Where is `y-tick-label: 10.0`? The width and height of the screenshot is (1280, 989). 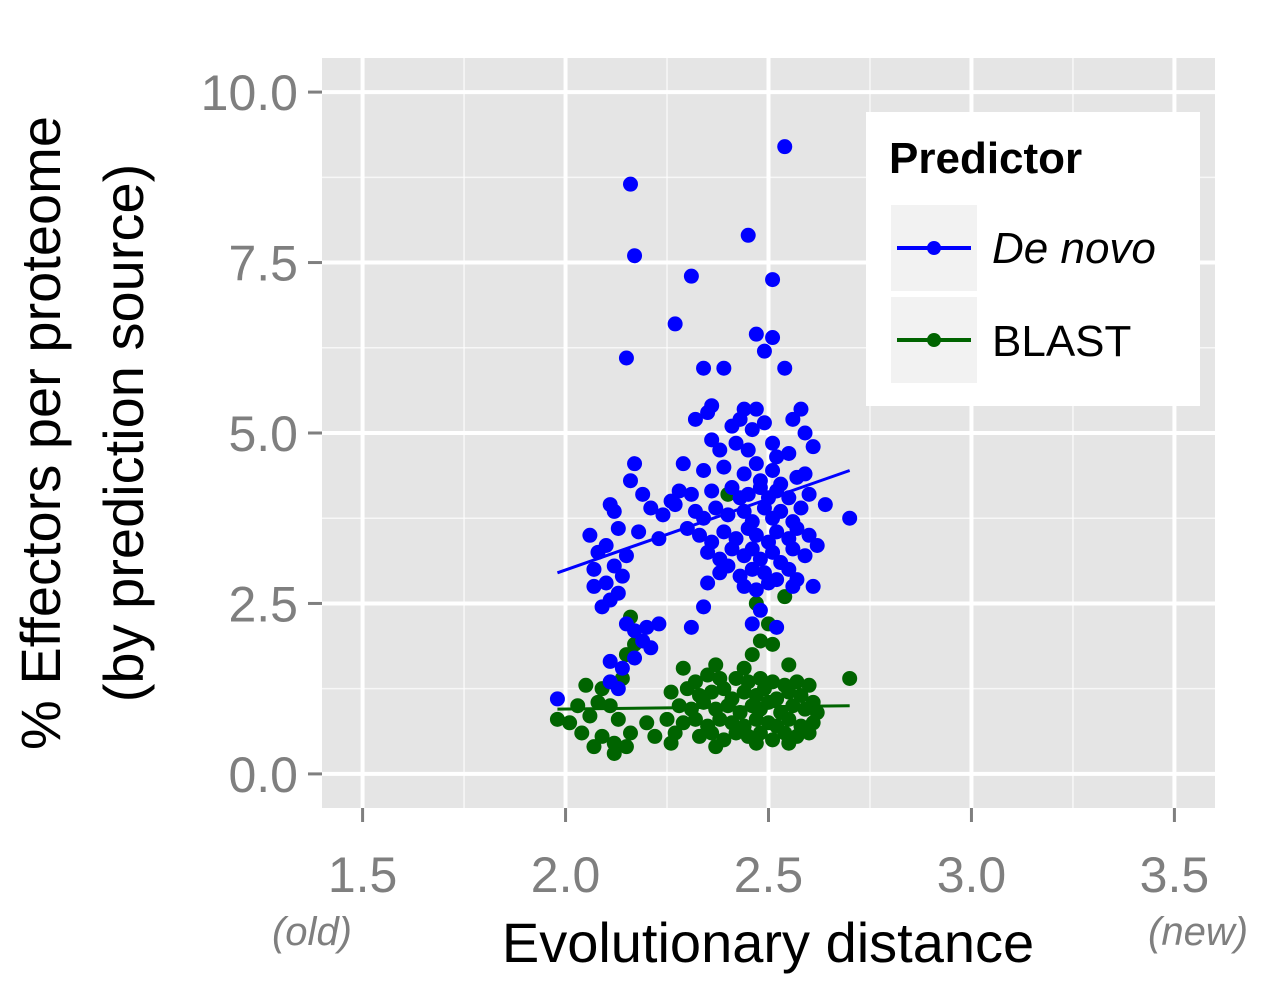
y-tick-label: 10.0 is located at coordinates (249, 93).